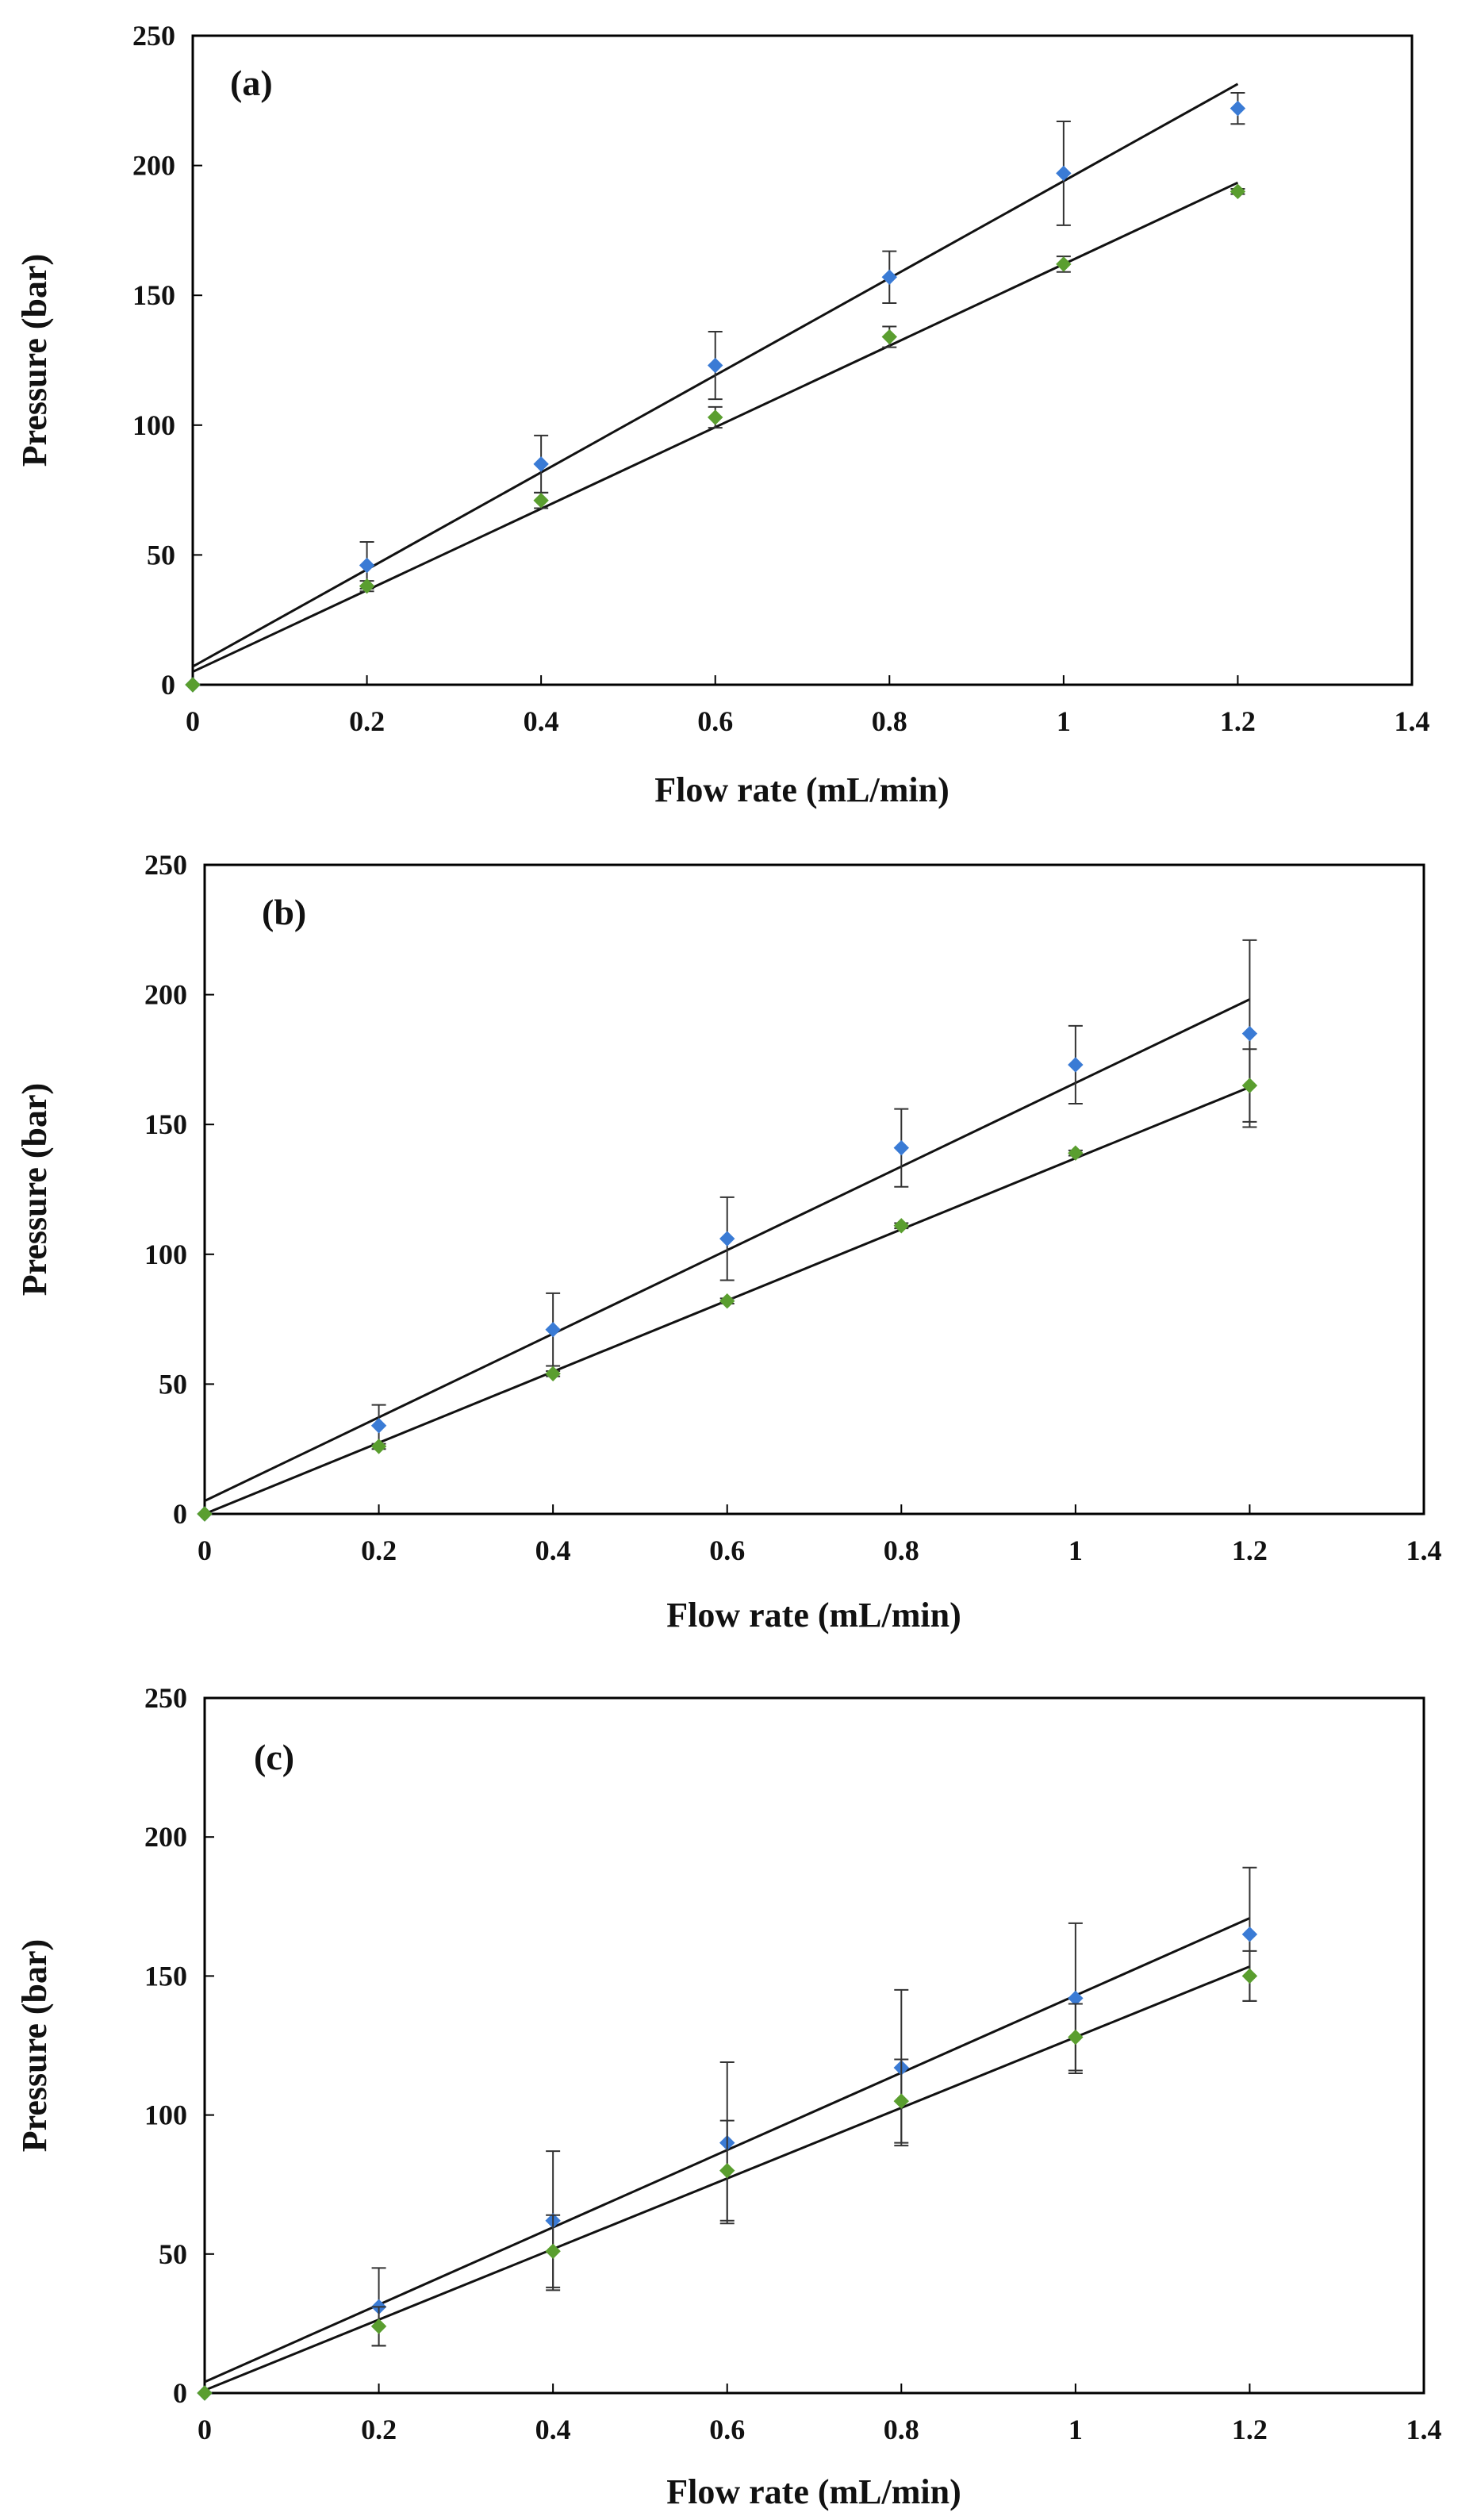 The width and height of the screenshot is (1477, 2520). I want to click on panel-label: (c), so click(274, 1757).